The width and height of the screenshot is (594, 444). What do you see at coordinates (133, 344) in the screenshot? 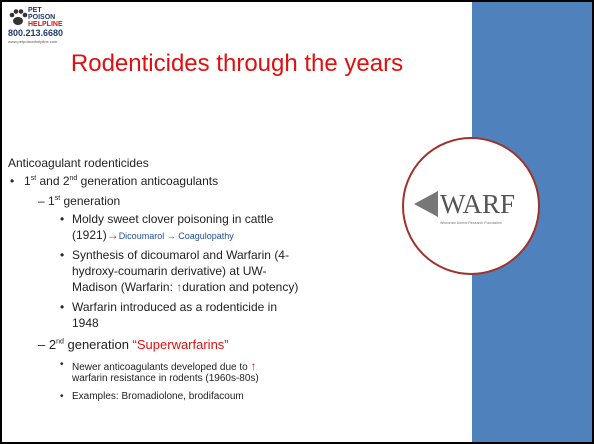
I see `text-line: – 2nd generation “Superwarfarins”` at bounding box center [133, 344].